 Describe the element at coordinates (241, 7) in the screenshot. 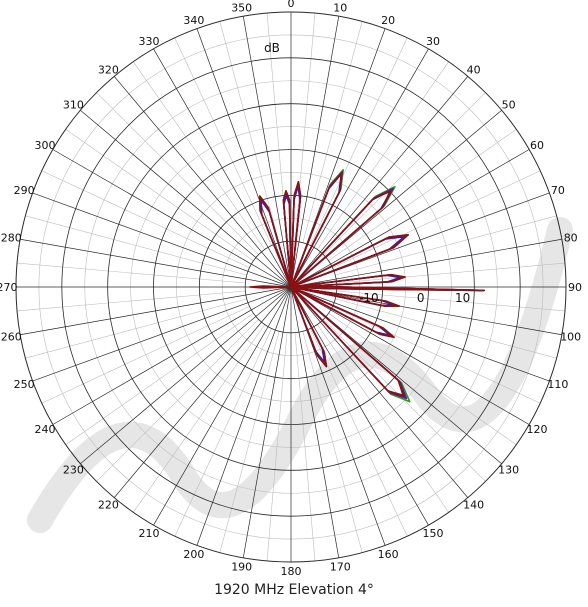

I see `angle-tick-label: 350` at that location.